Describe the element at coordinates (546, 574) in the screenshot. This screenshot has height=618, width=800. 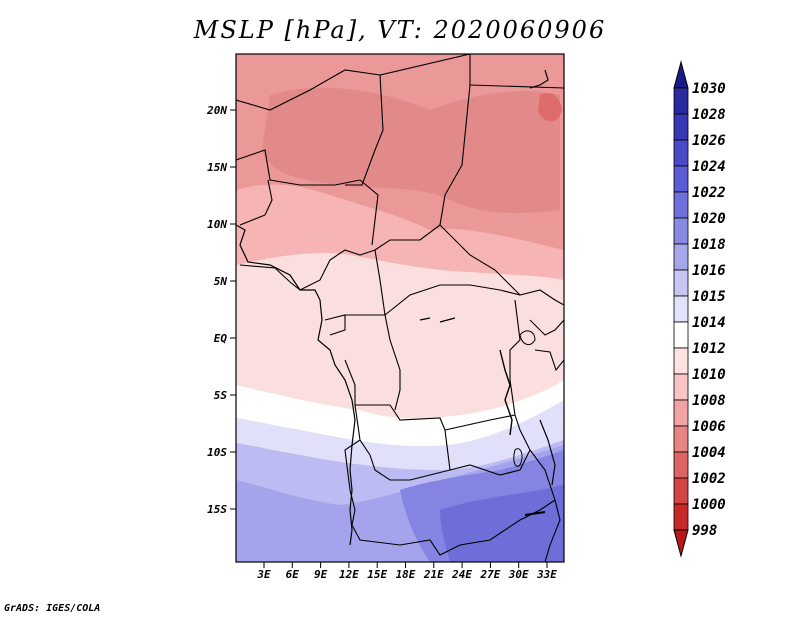
I see `lon-label: 33E` at that location.